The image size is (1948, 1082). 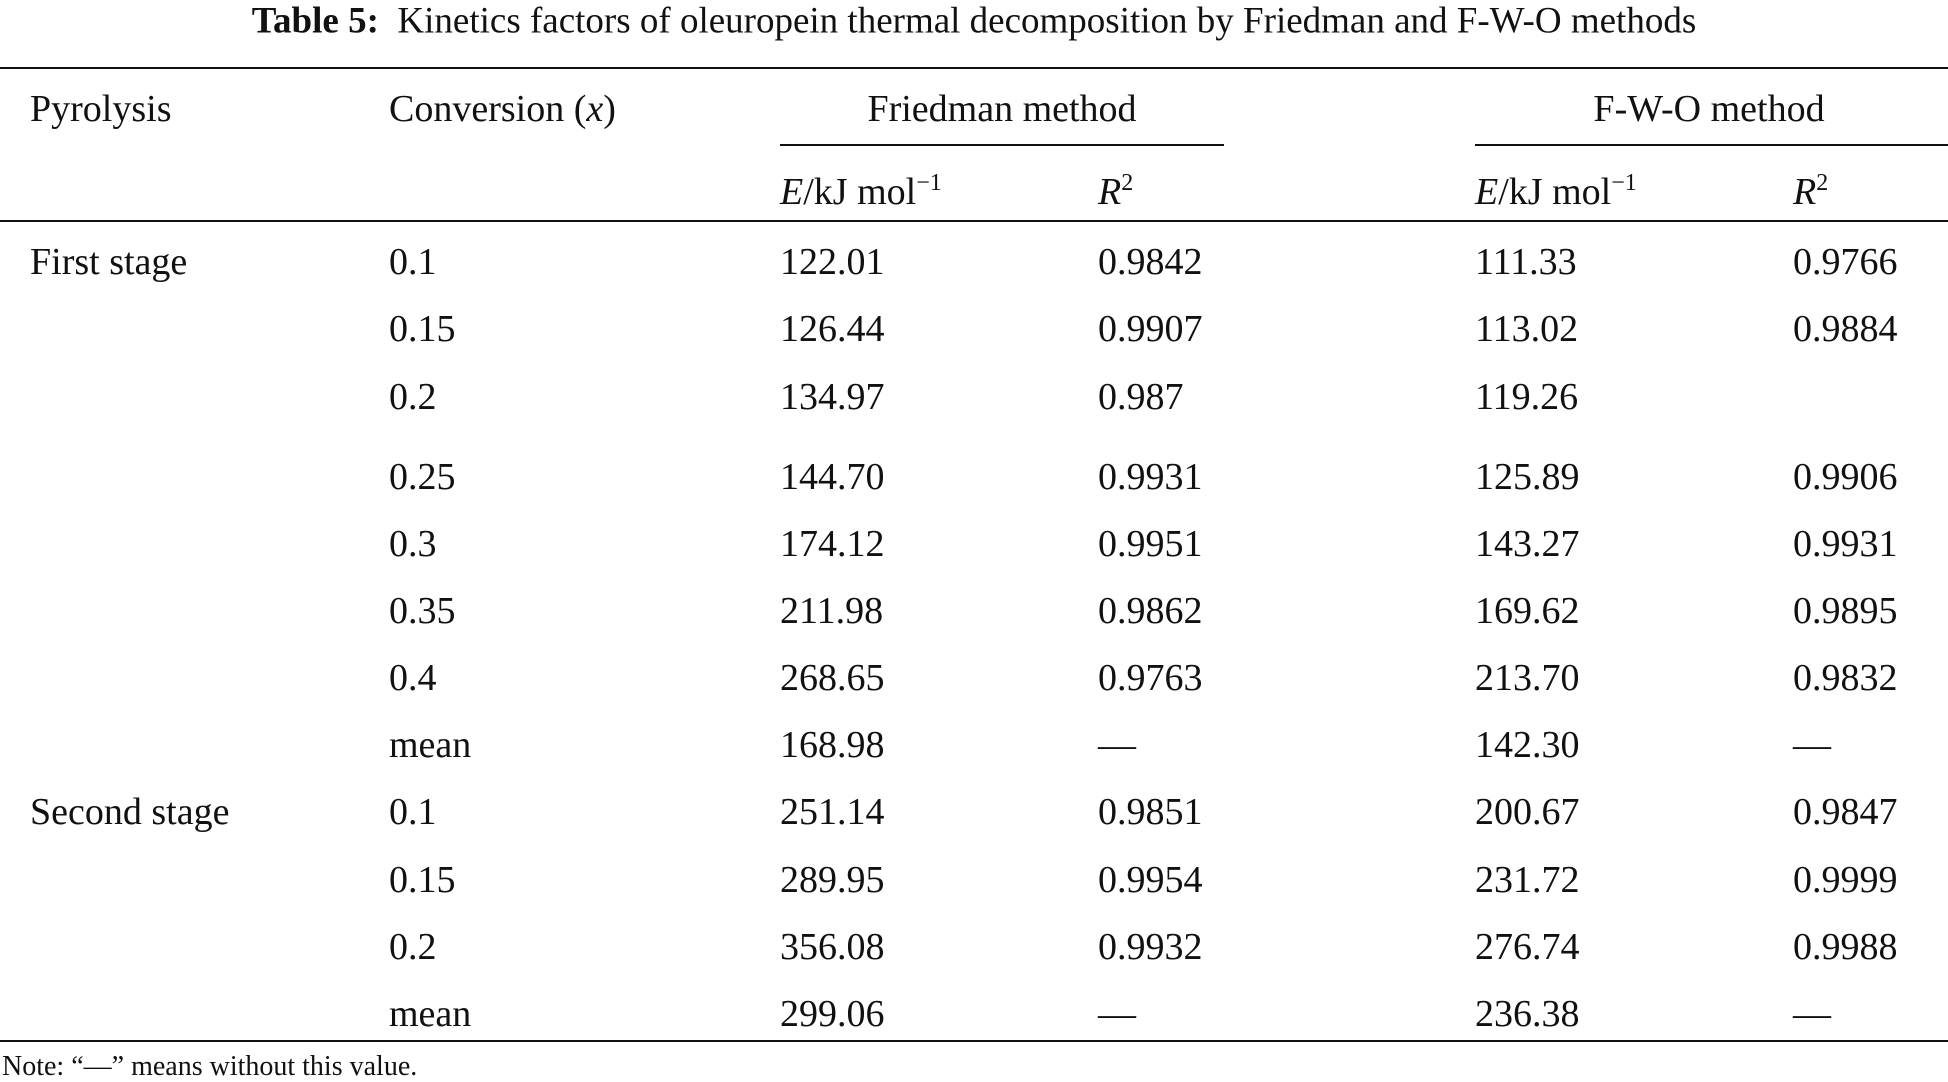 What do you see at coordinates (832, 745) in the screenshot?
I see `friedman-energy-cell: 168.98` at bounding box center [832, 745].